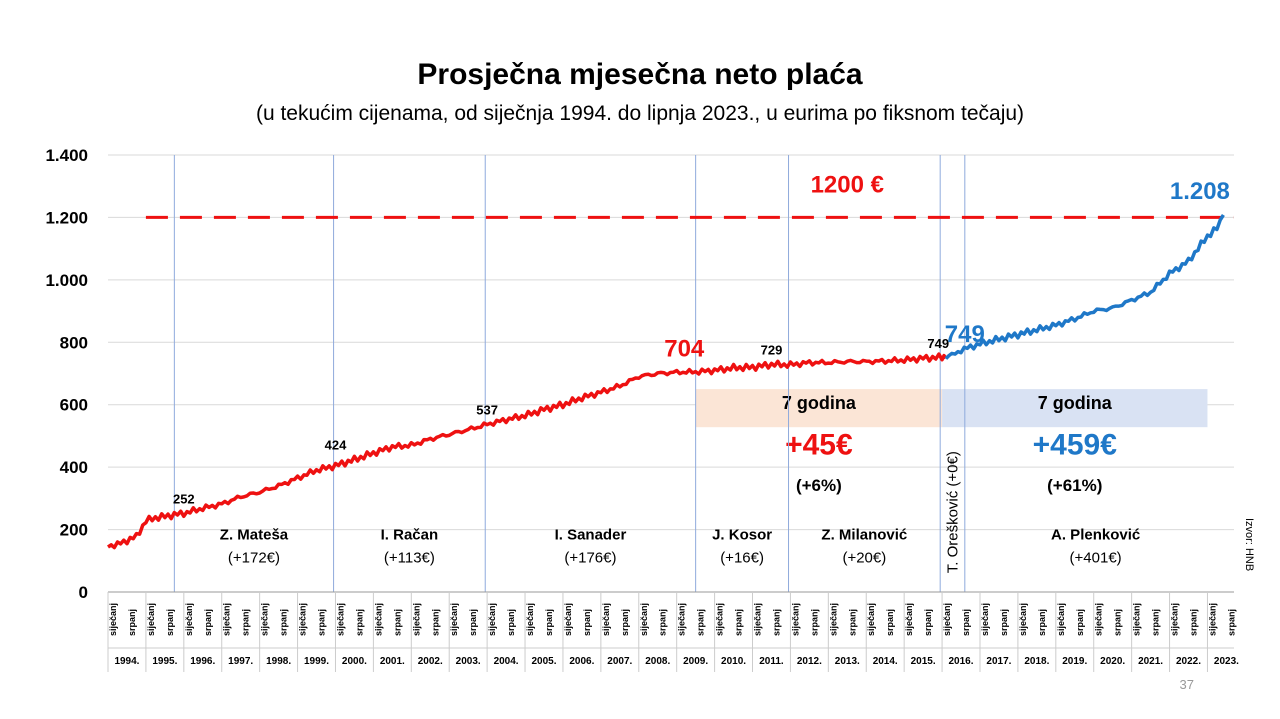 This screenshot has width=1280, height=719. What do you see at coordinates (619, 661) in the screenshot?
I see `x-year-label: 2007.` at bounding box center [619, 661].